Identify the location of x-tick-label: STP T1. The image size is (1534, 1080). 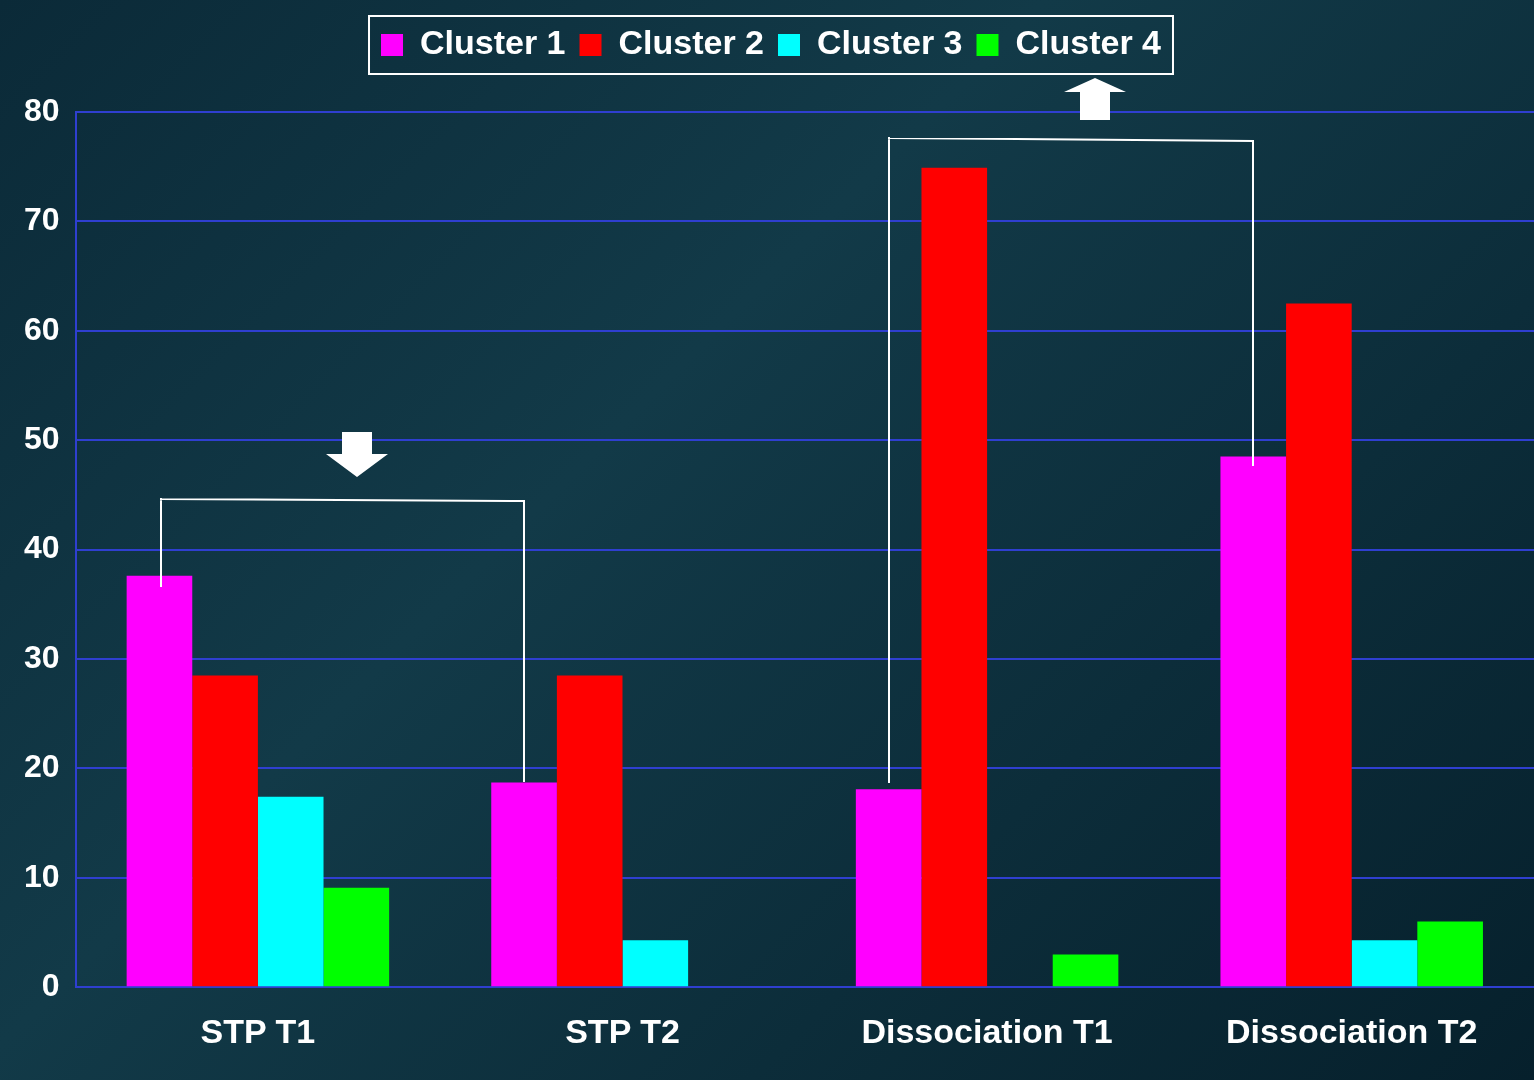
(258, 1030).